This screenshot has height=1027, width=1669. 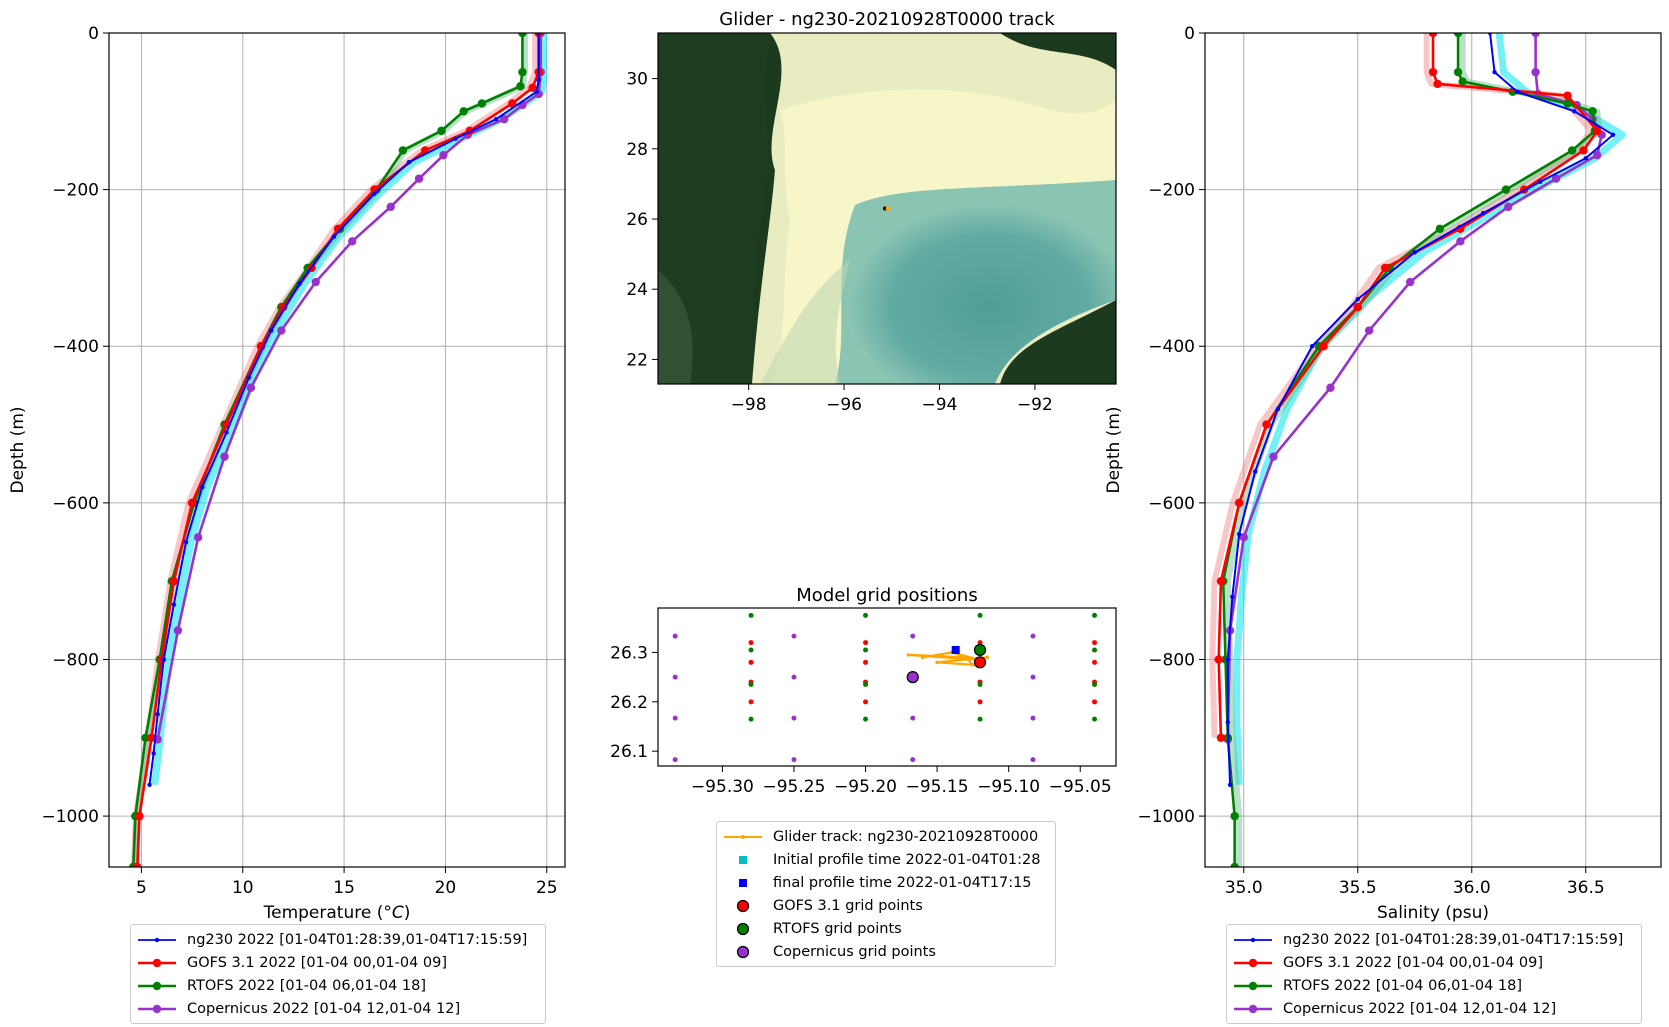 What do you see at coordinates (75, 191) in the screenshot?
I see `tick-label-y: −200` at bounding box center [75, 191].